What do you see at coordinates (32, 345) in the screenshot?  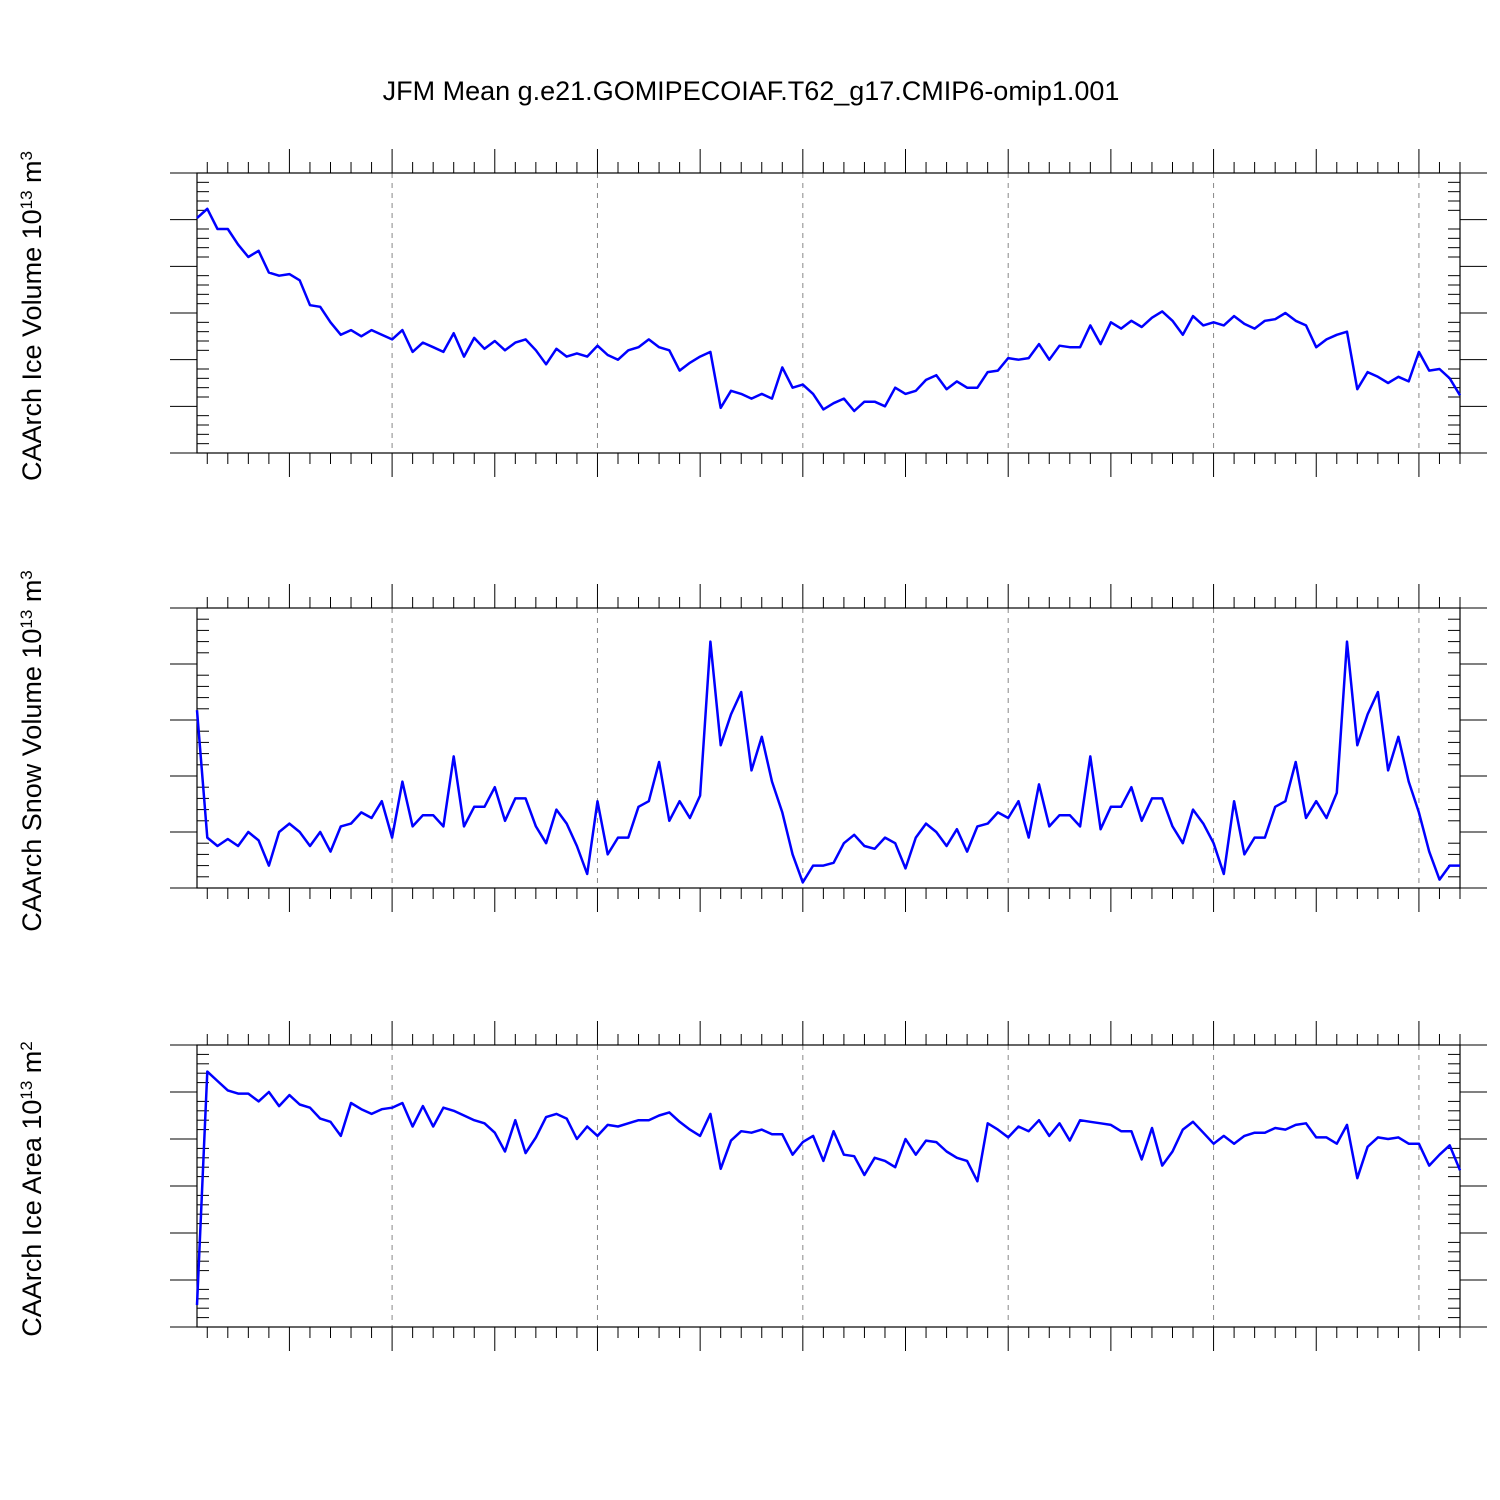 I see `y-axis-label-text: CAArch Ice Volume 10` at bounding box center [32, 345].